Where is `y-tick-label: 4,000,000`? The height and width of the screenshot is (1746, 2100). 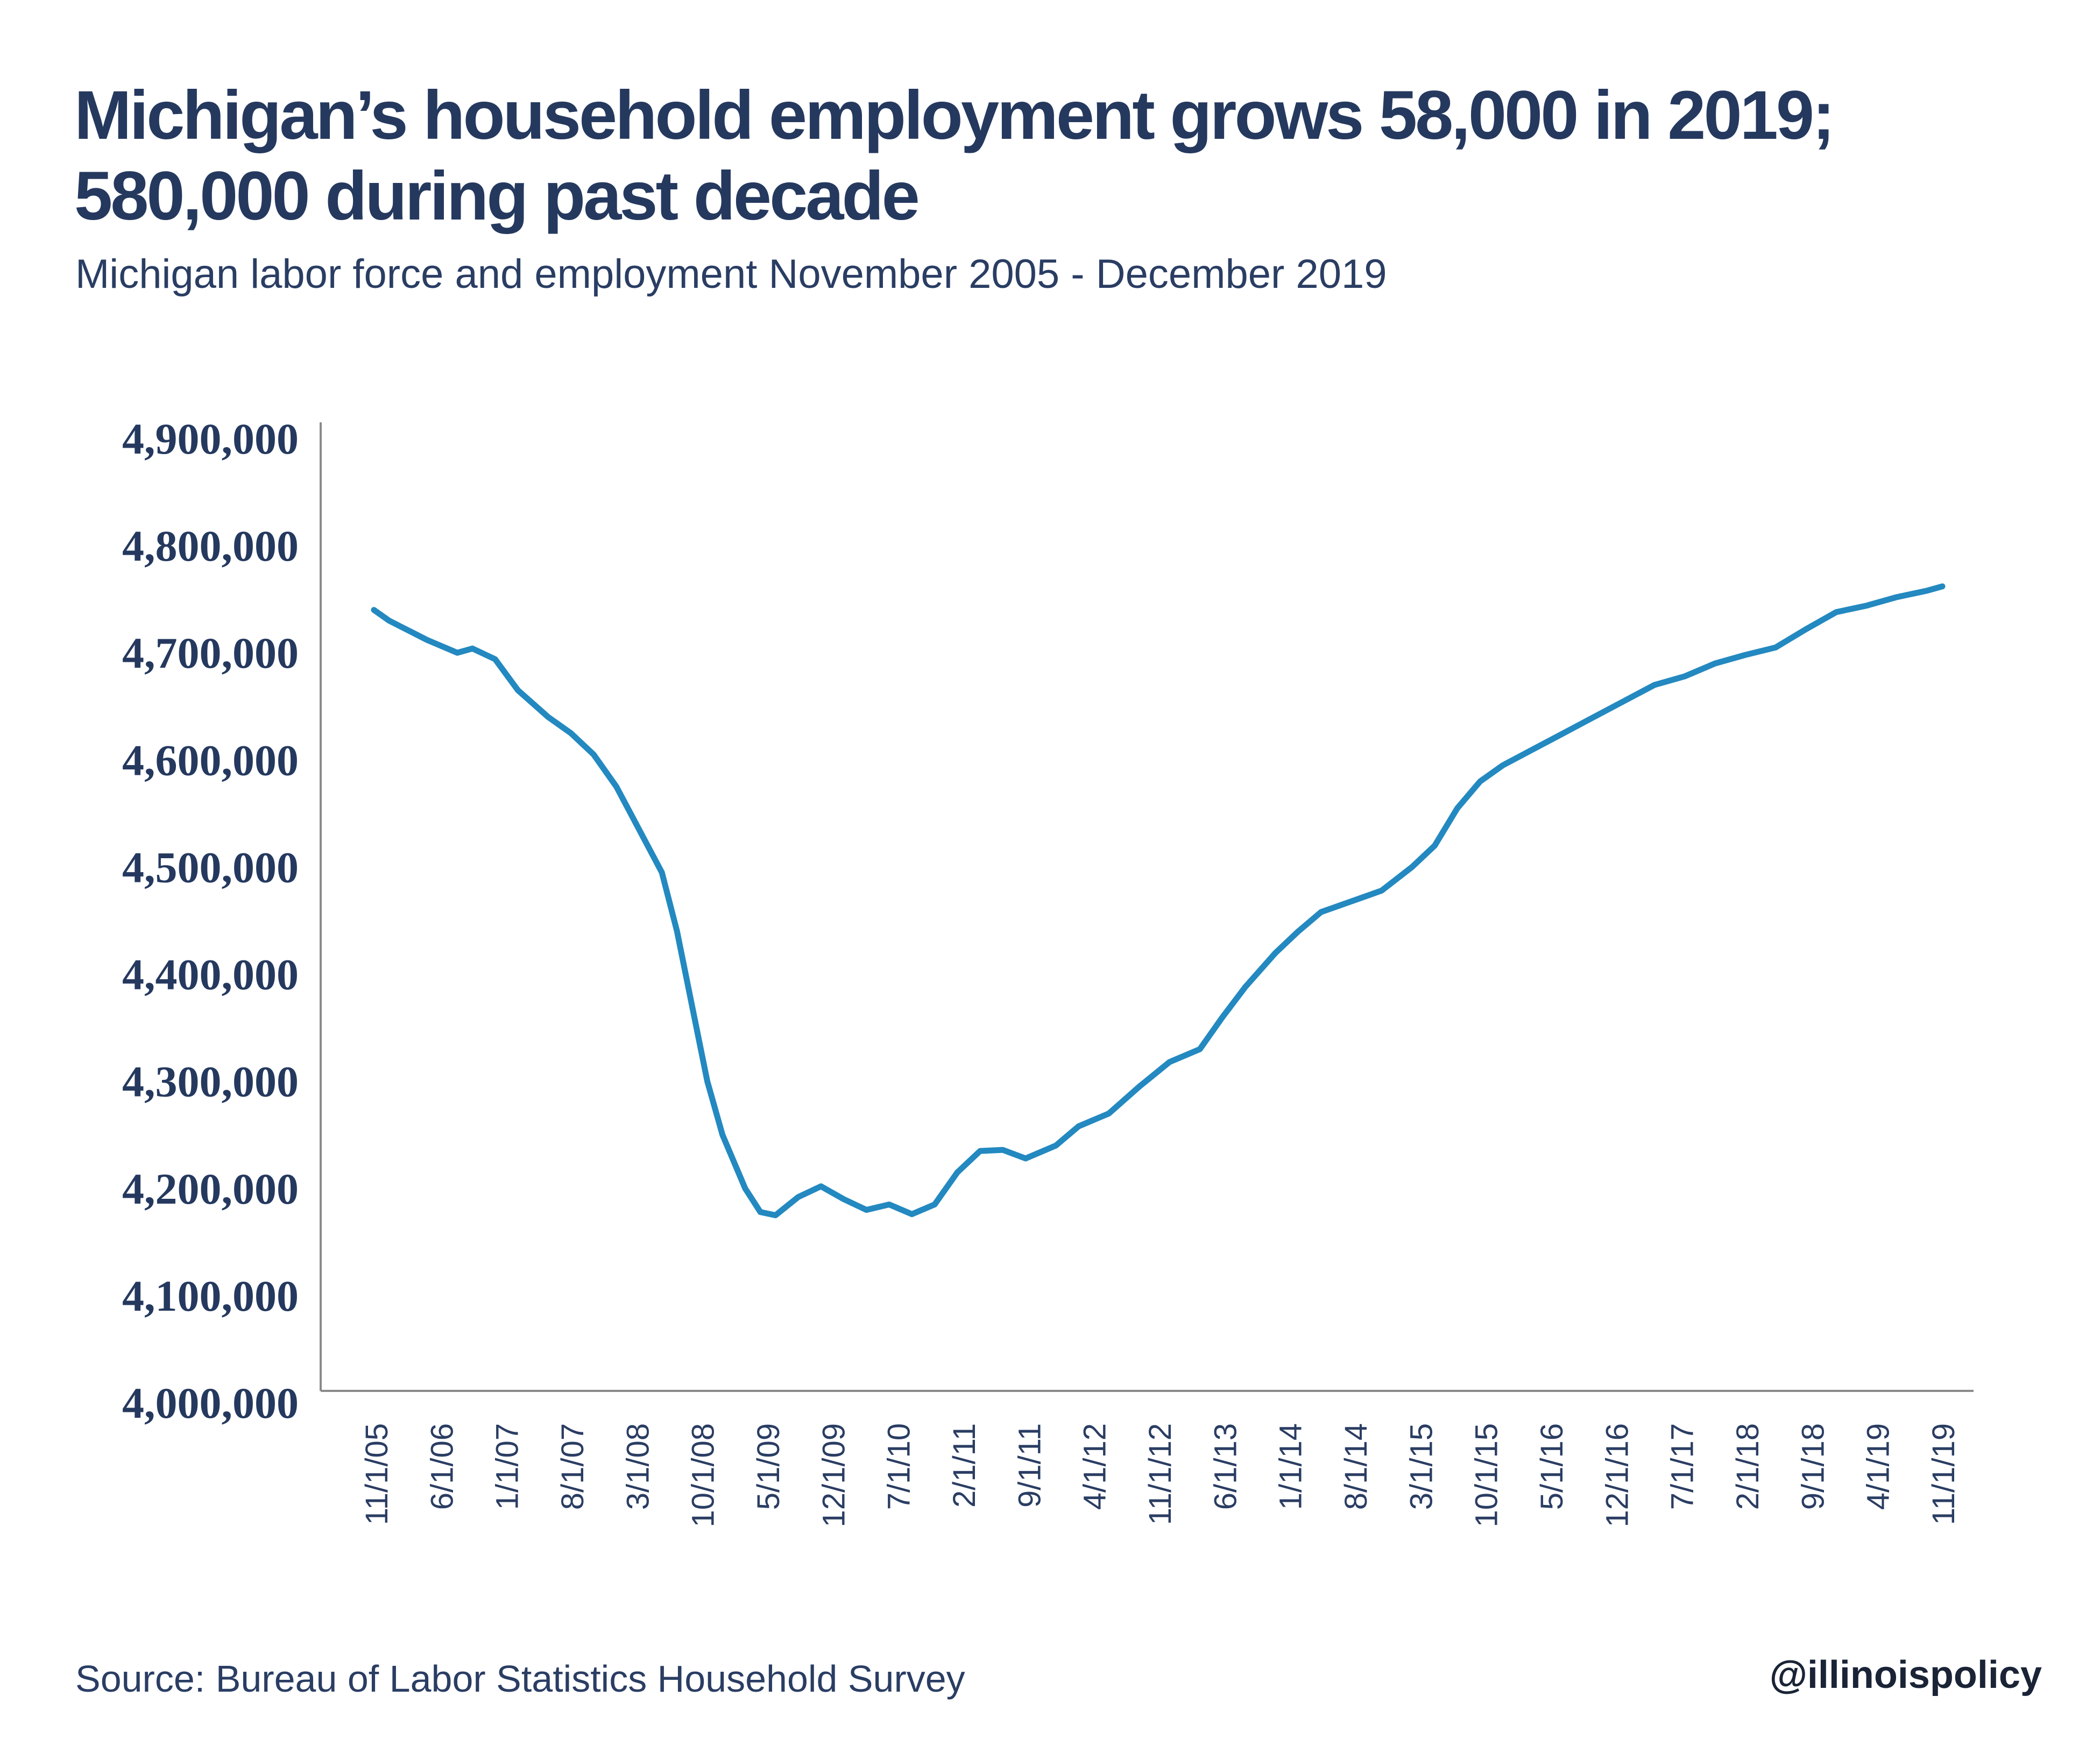
y-tick-label: 4,000,000 is located at coordinates (210, 1403).